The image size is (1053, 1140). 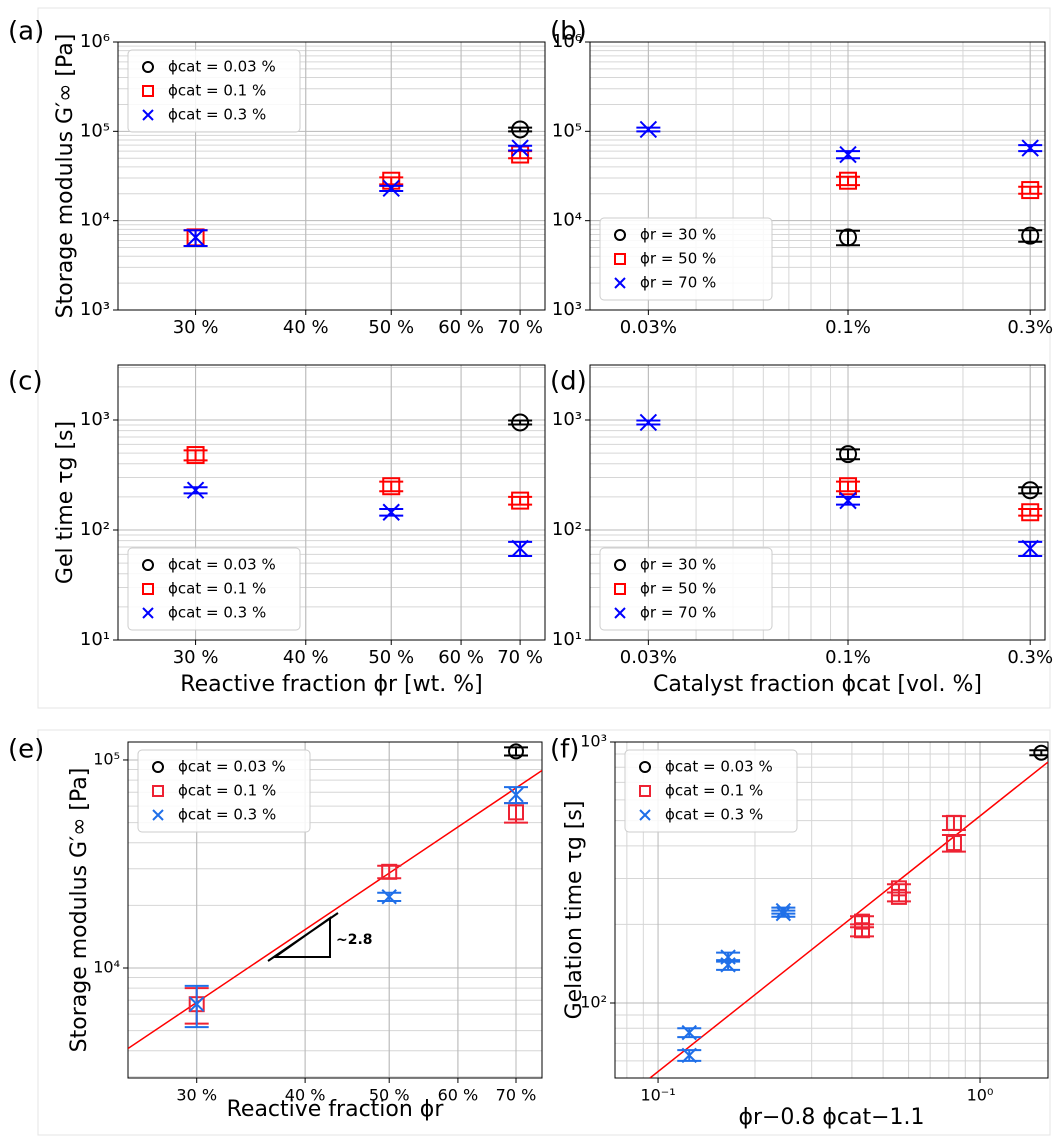 What do you see at coordinates (389, 1095) in the screenshot?
I see `x-tick-label: 50 %` at bounding box center [389, 1095].